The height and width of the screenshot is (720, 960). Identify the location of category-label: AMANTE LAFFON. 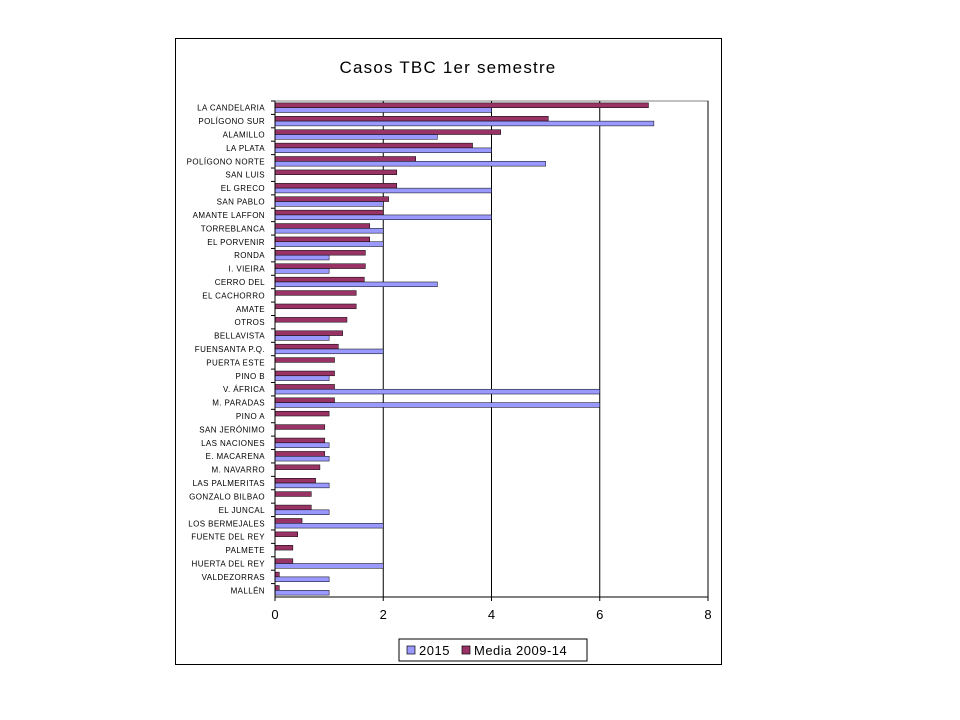
(229, 215).